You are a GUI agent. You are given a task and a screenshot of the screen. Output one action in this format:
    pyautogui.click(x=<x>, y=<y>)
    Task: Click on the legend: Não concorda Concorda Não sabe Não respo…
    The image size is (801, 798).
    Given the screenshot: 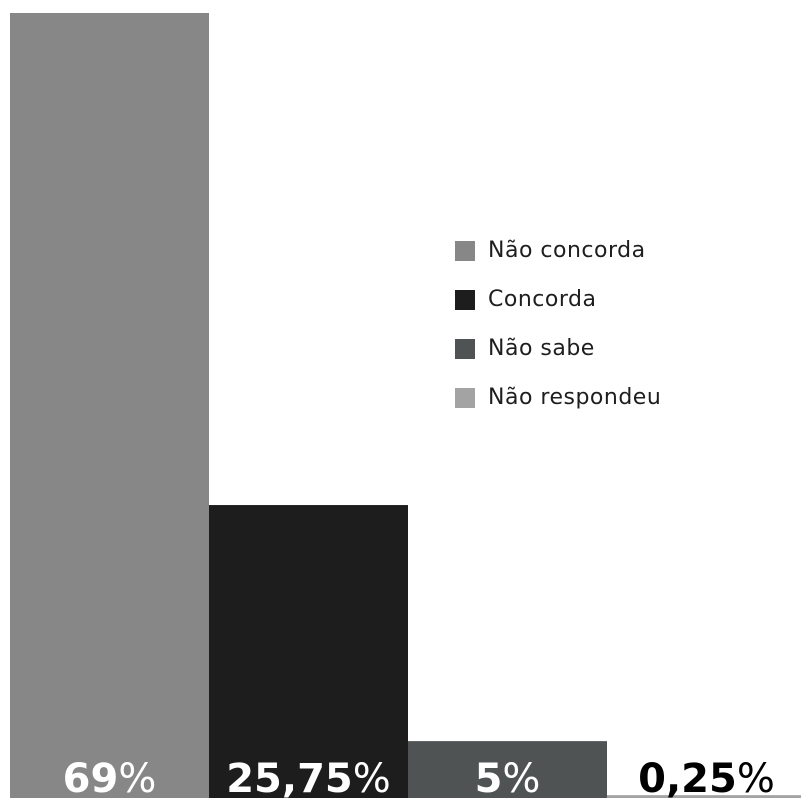 What is the action you would take?
    pyautogui.click(x=558, y=324)
    